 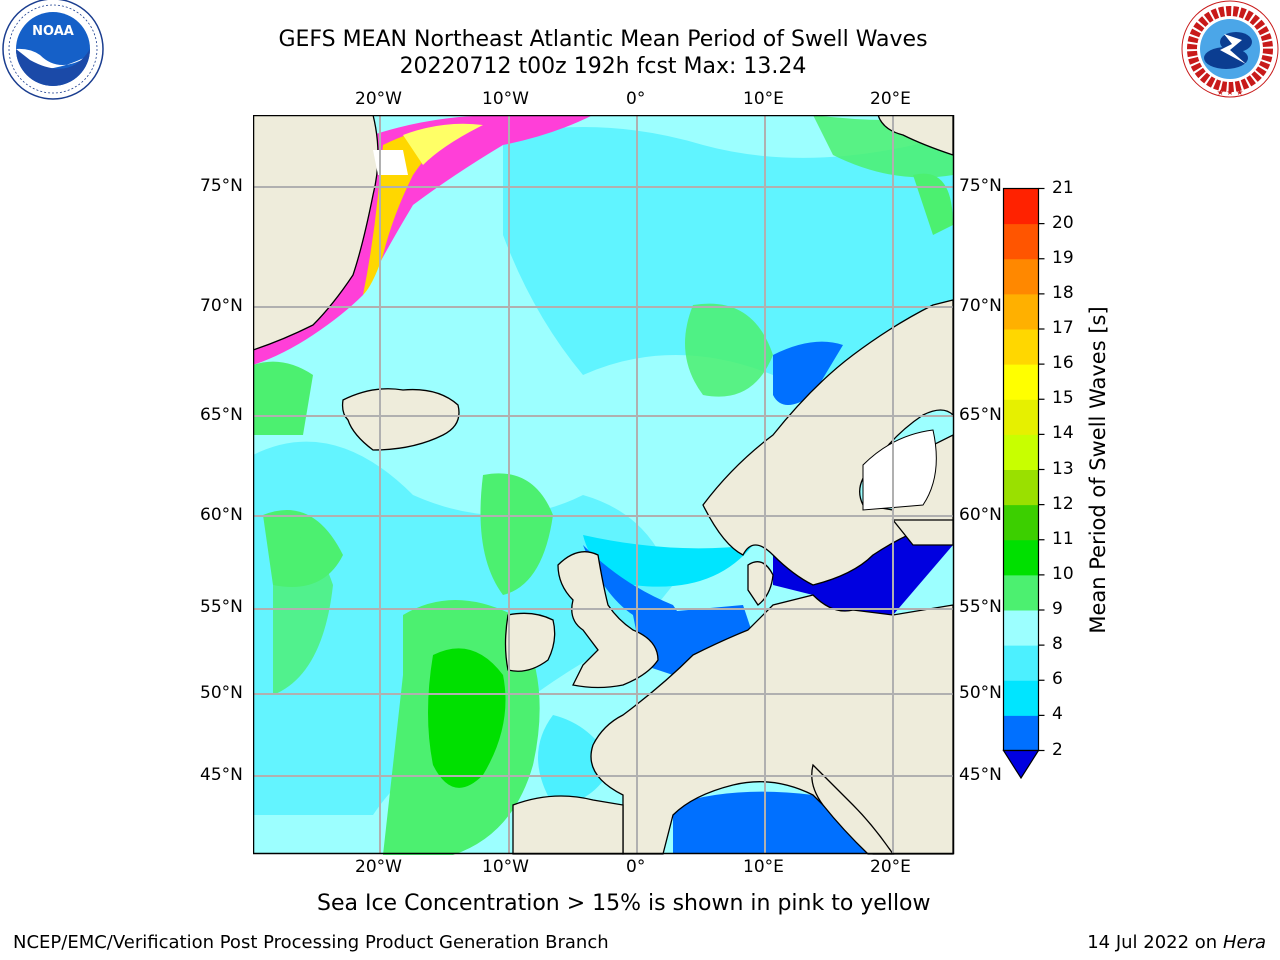 I want to click on lat-label-right-70n: 70°N, so click(x=980, y=306).